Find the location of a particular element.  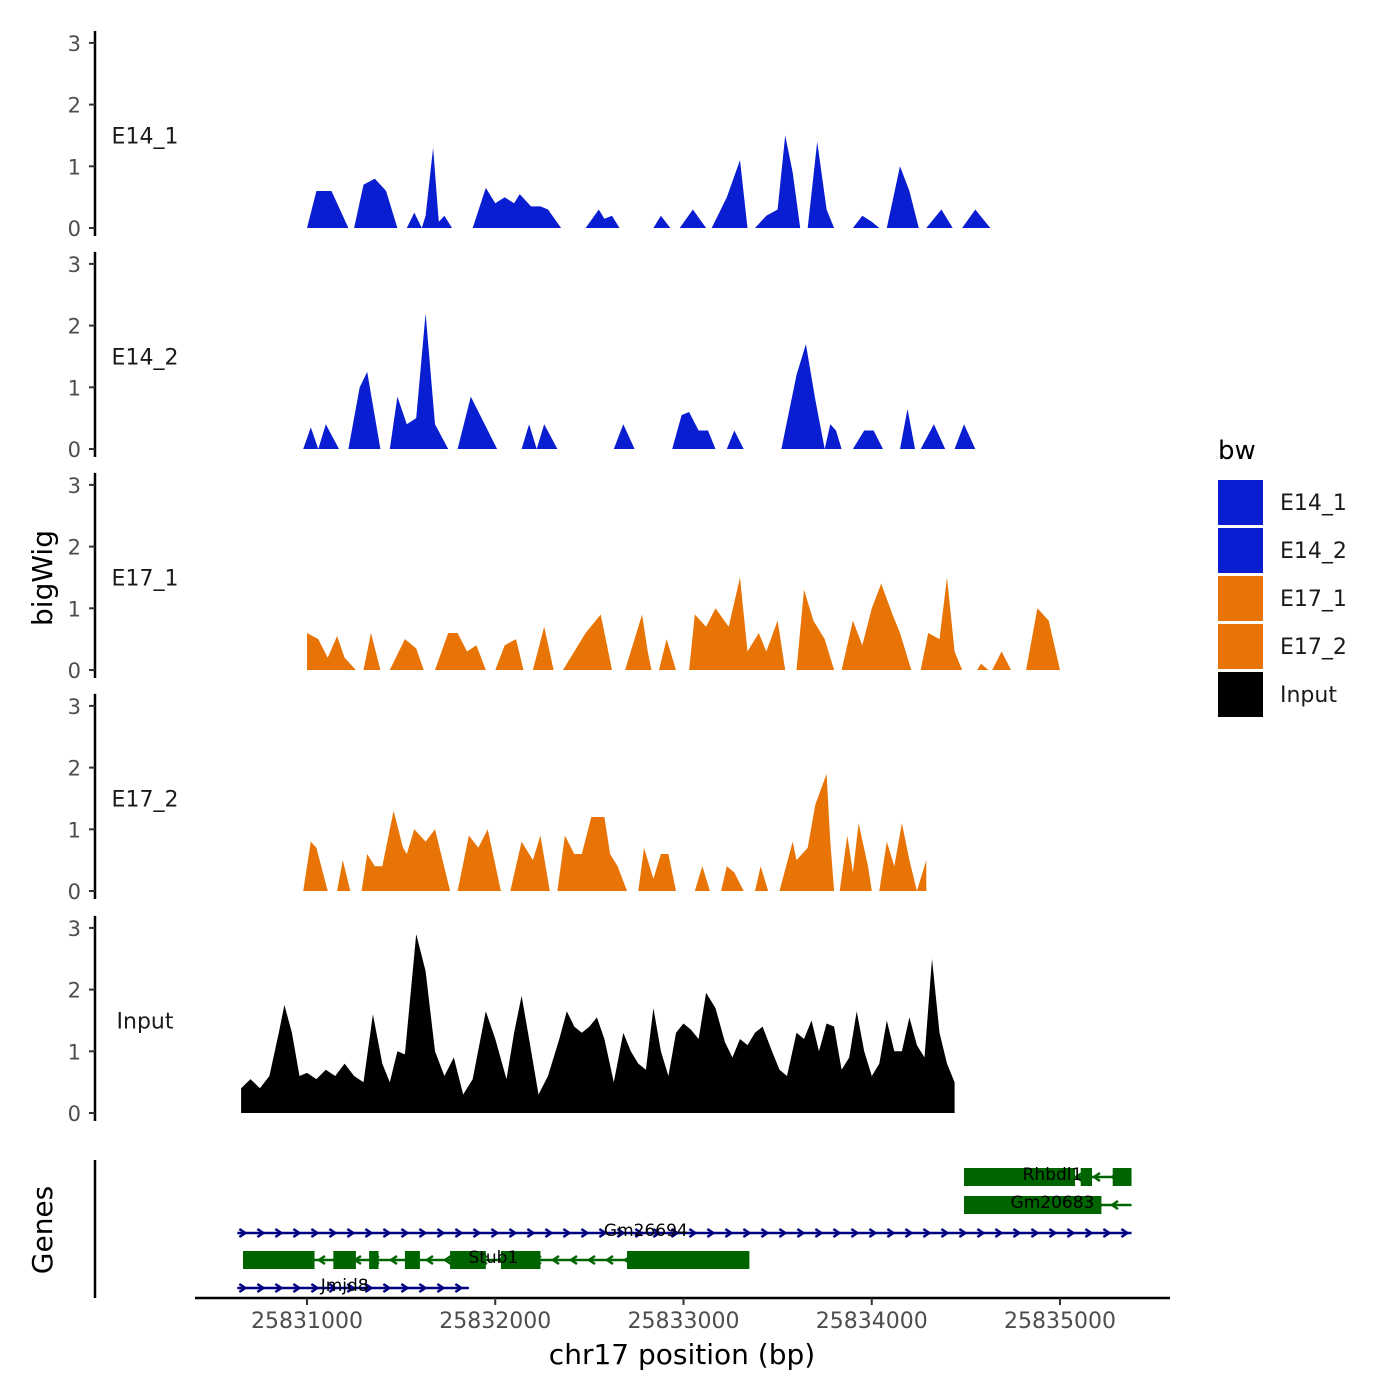

gene-label: Gm26694 is located at coordinates (646, 1231).